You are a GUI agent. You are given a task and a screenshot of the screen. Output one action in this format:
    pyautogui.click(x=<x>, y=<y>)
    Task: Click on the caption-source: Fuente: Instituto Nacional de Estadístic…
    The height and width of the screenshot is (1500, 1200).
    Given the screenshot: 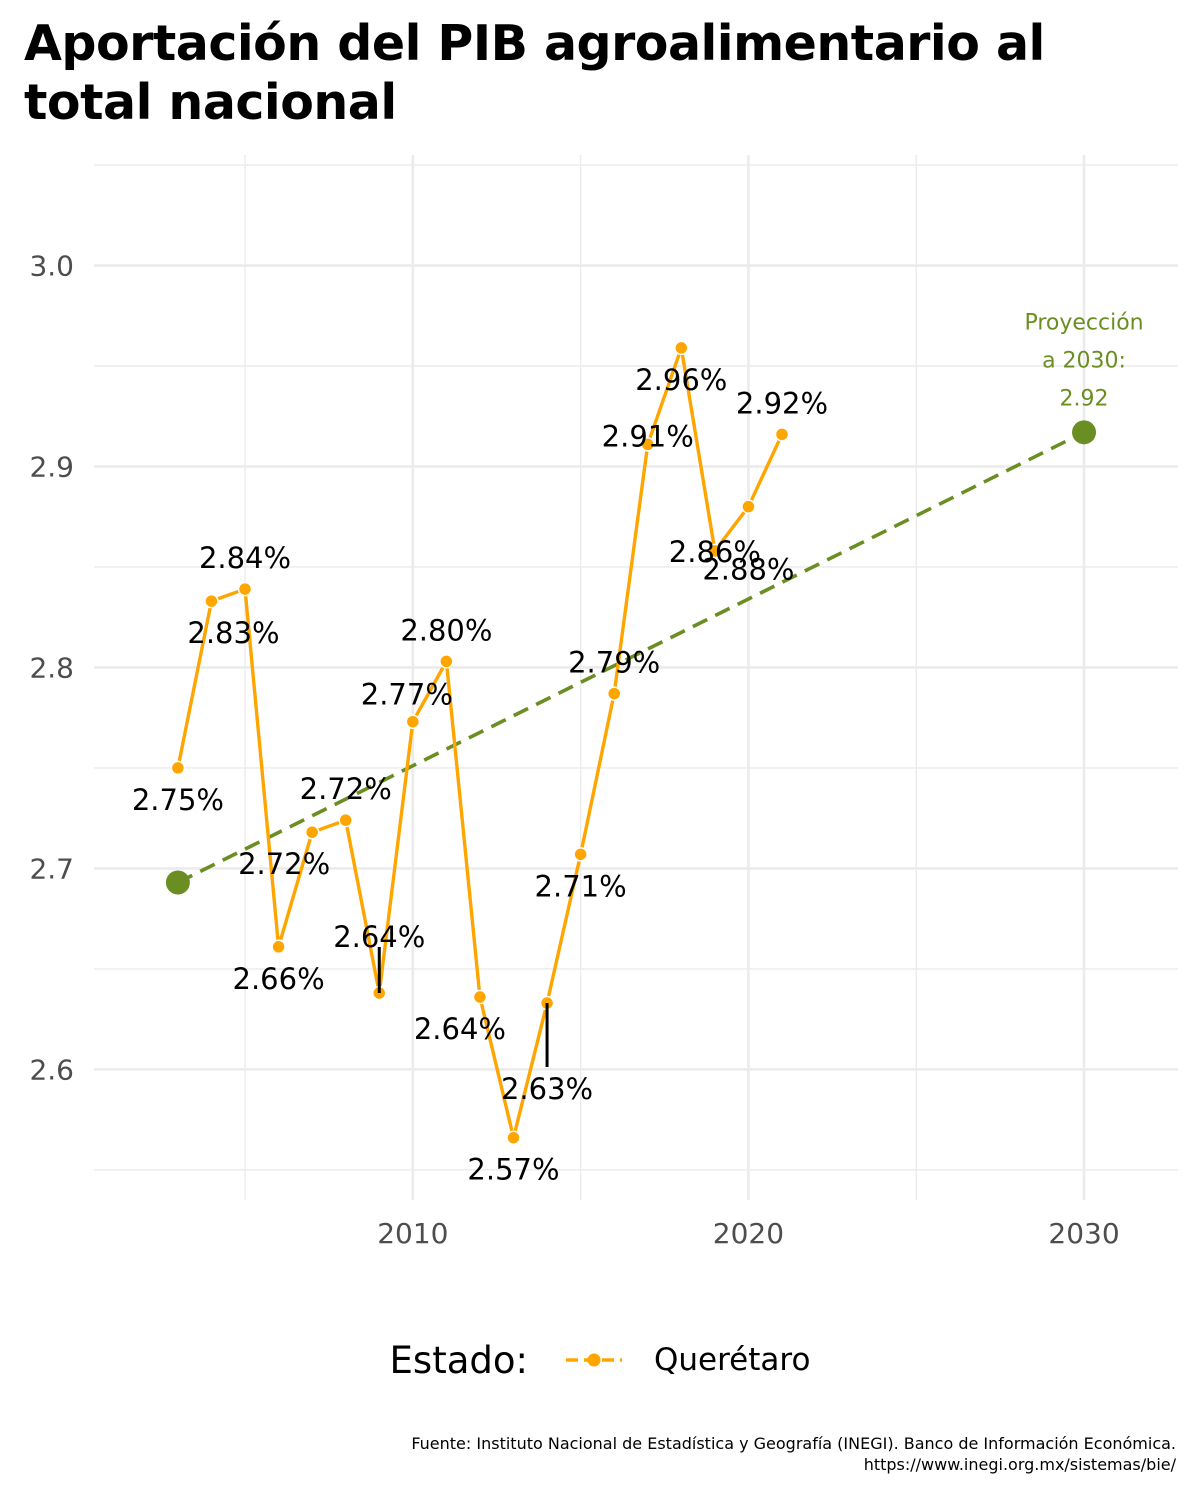 What is the action you would take?
    pyautogui.click(x=793, y=1443)
    